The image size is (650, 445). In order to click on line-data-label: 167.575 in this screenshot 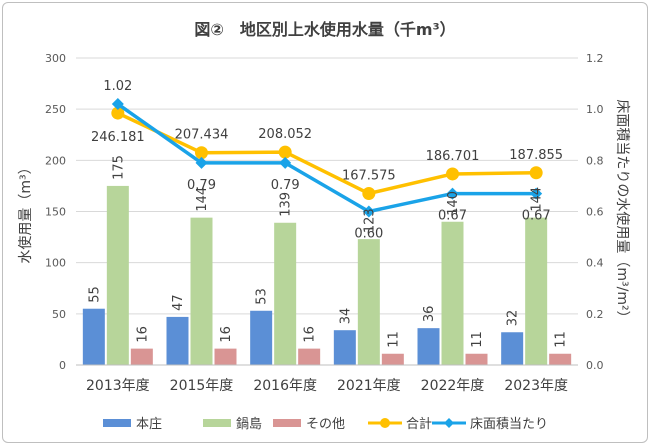, I will do `click(369, 176)`.